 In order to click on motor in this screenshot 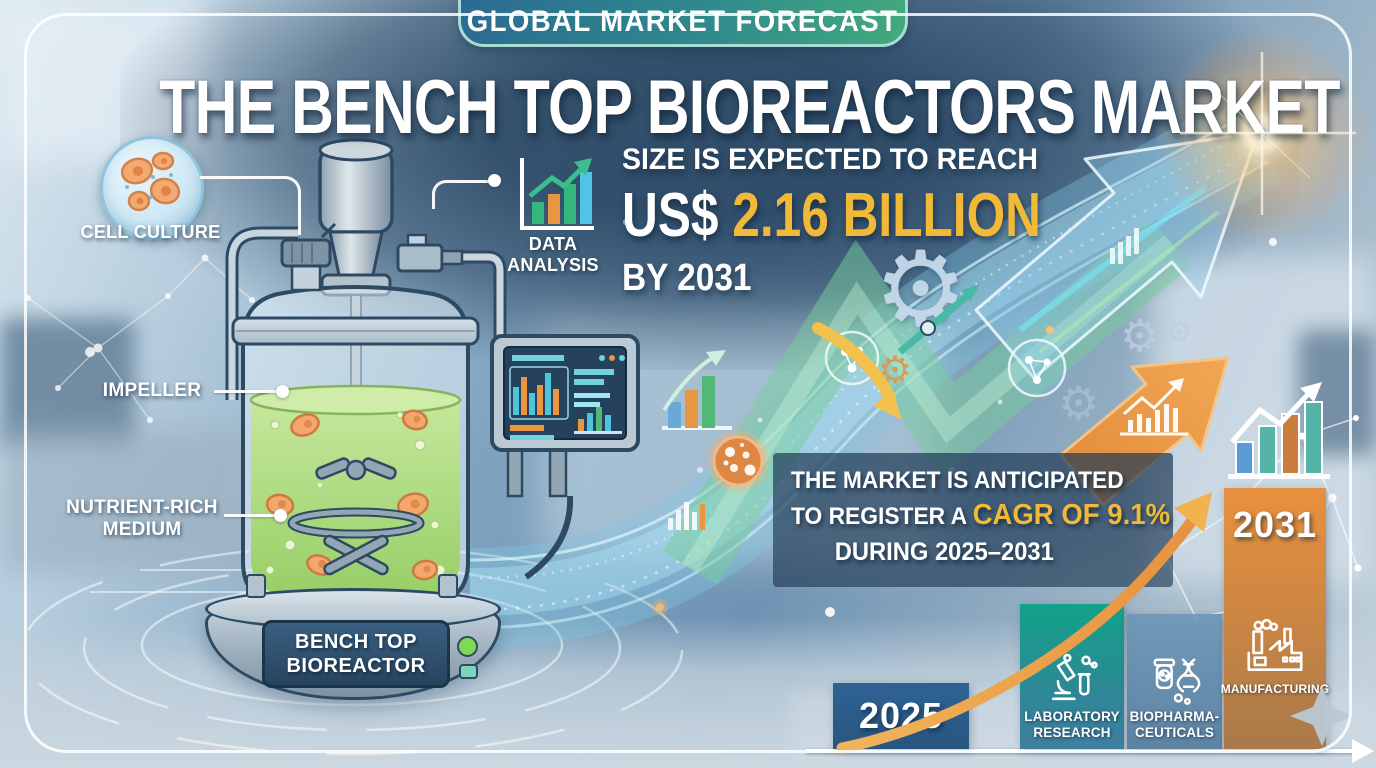, I will do `click(356, 217)`.